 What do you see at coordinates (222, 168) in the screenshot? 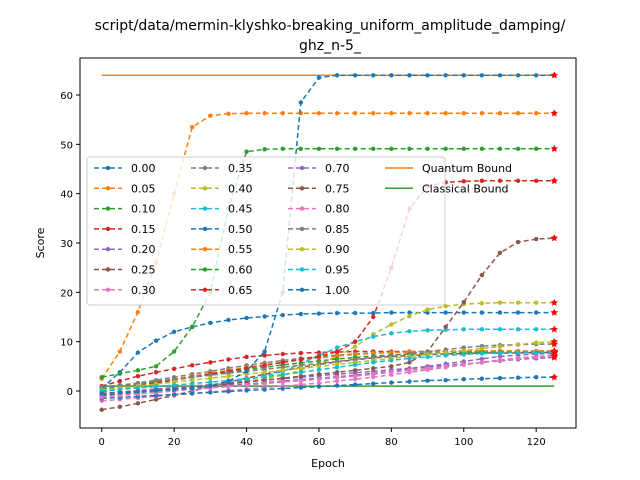
I see `legend-entry: 0.35` at bounding box center [222, 168].